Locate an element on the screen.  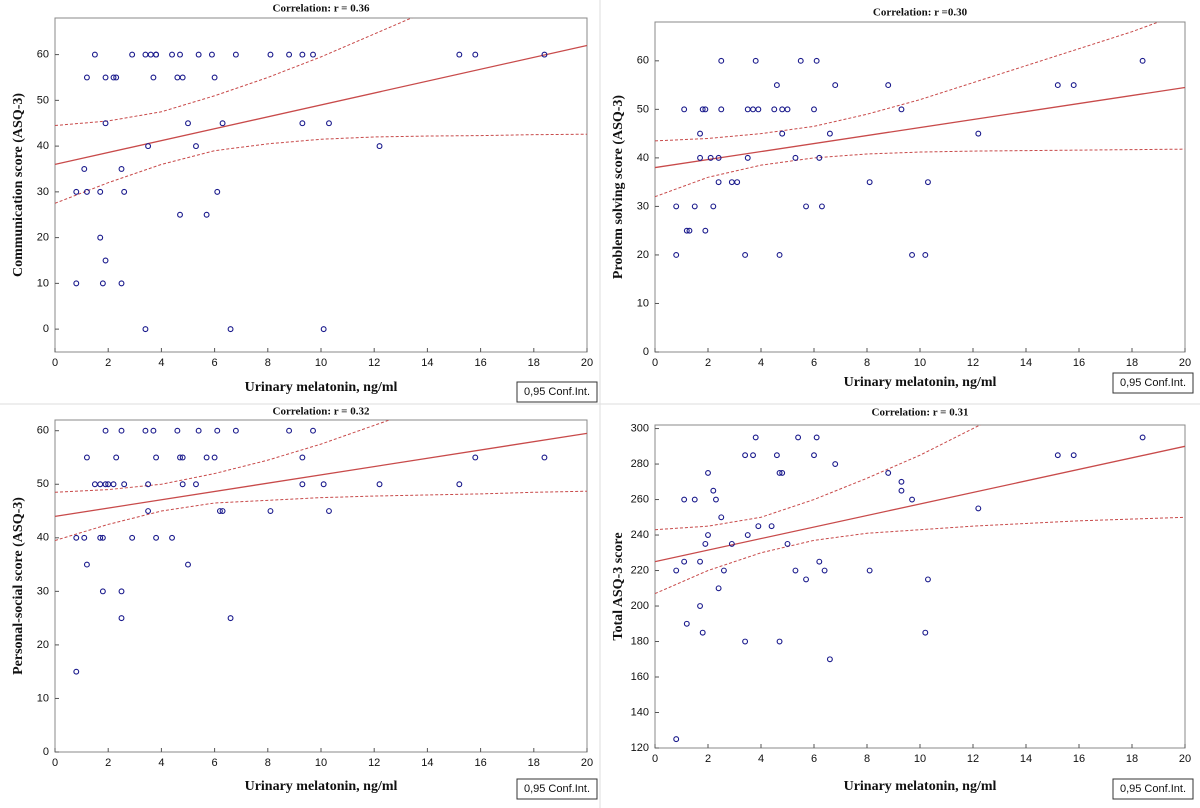
x-tick-label: 18 is located at coordinates (534, 363).